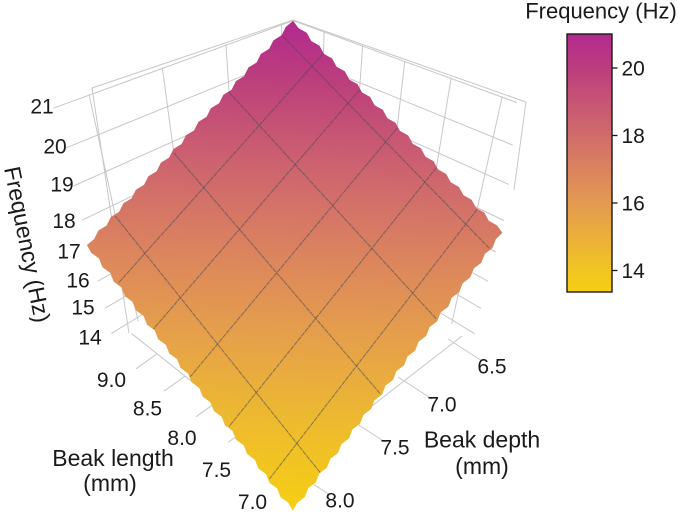 The image size is (678, 516). What do you see at coordinates (147, 409) in the screenshot?
I see `svg-text: 8.5` at bounding box center [147, 409].